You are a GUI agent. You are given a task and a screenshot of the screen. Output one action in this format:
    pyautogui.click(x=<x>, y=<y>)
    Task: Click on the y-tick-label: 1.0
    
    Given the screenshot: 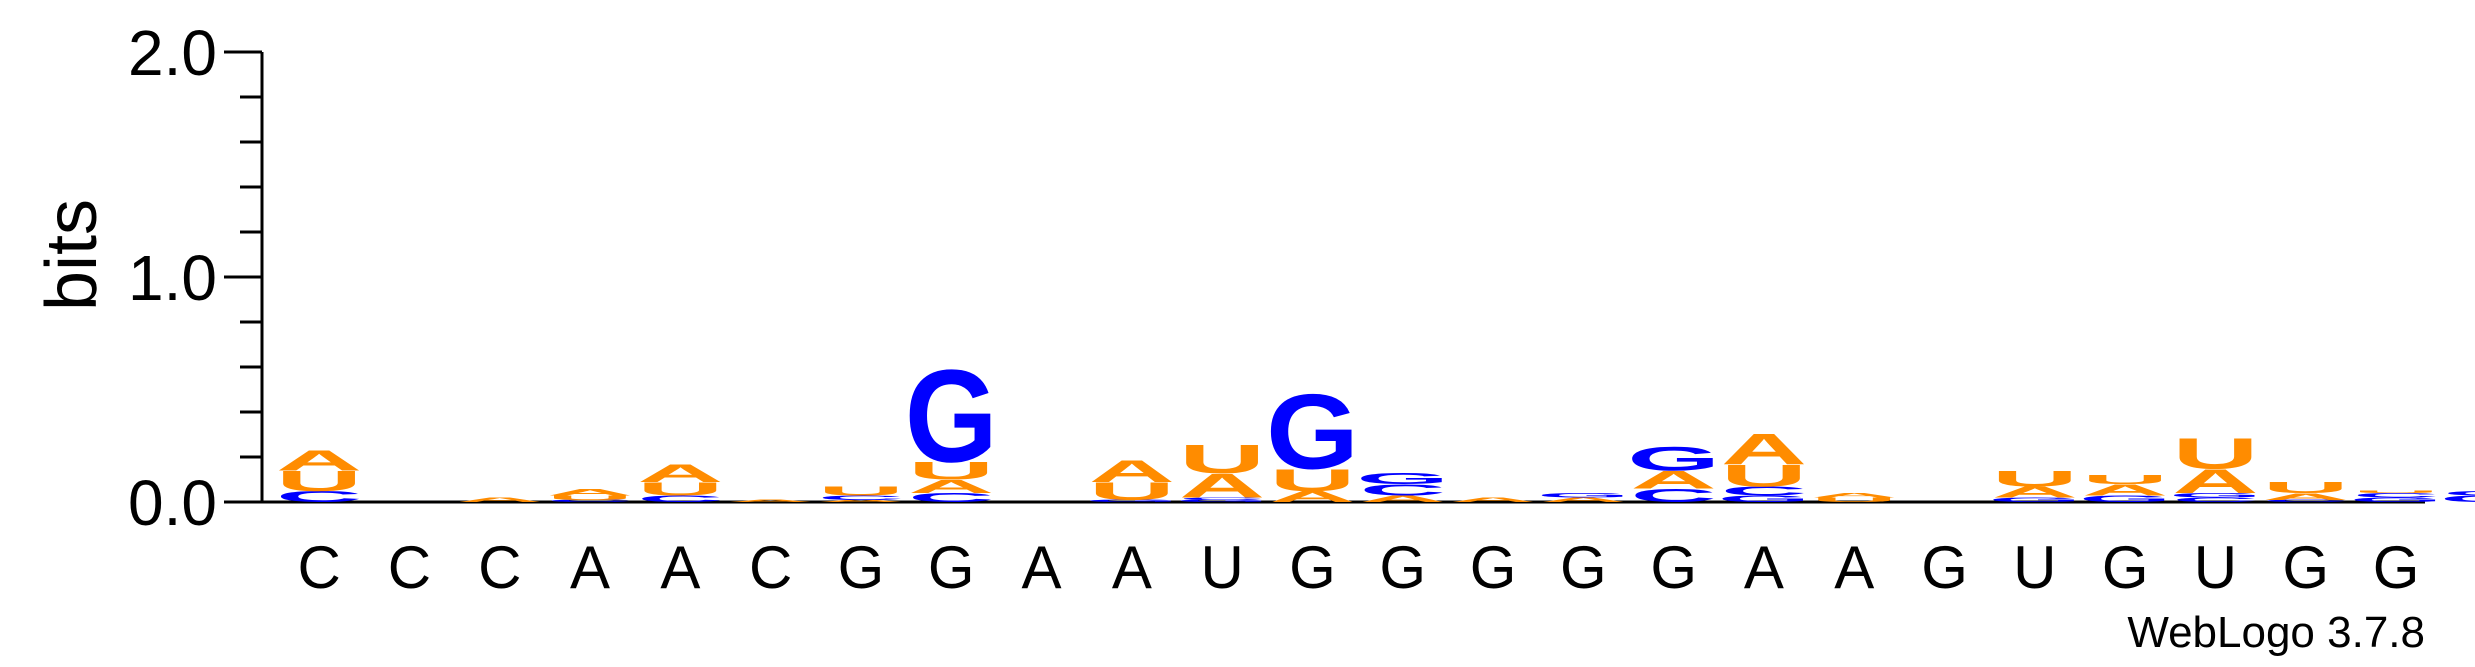 What is the action you would take?
    pyautogui.click(x=172, y=278)
    